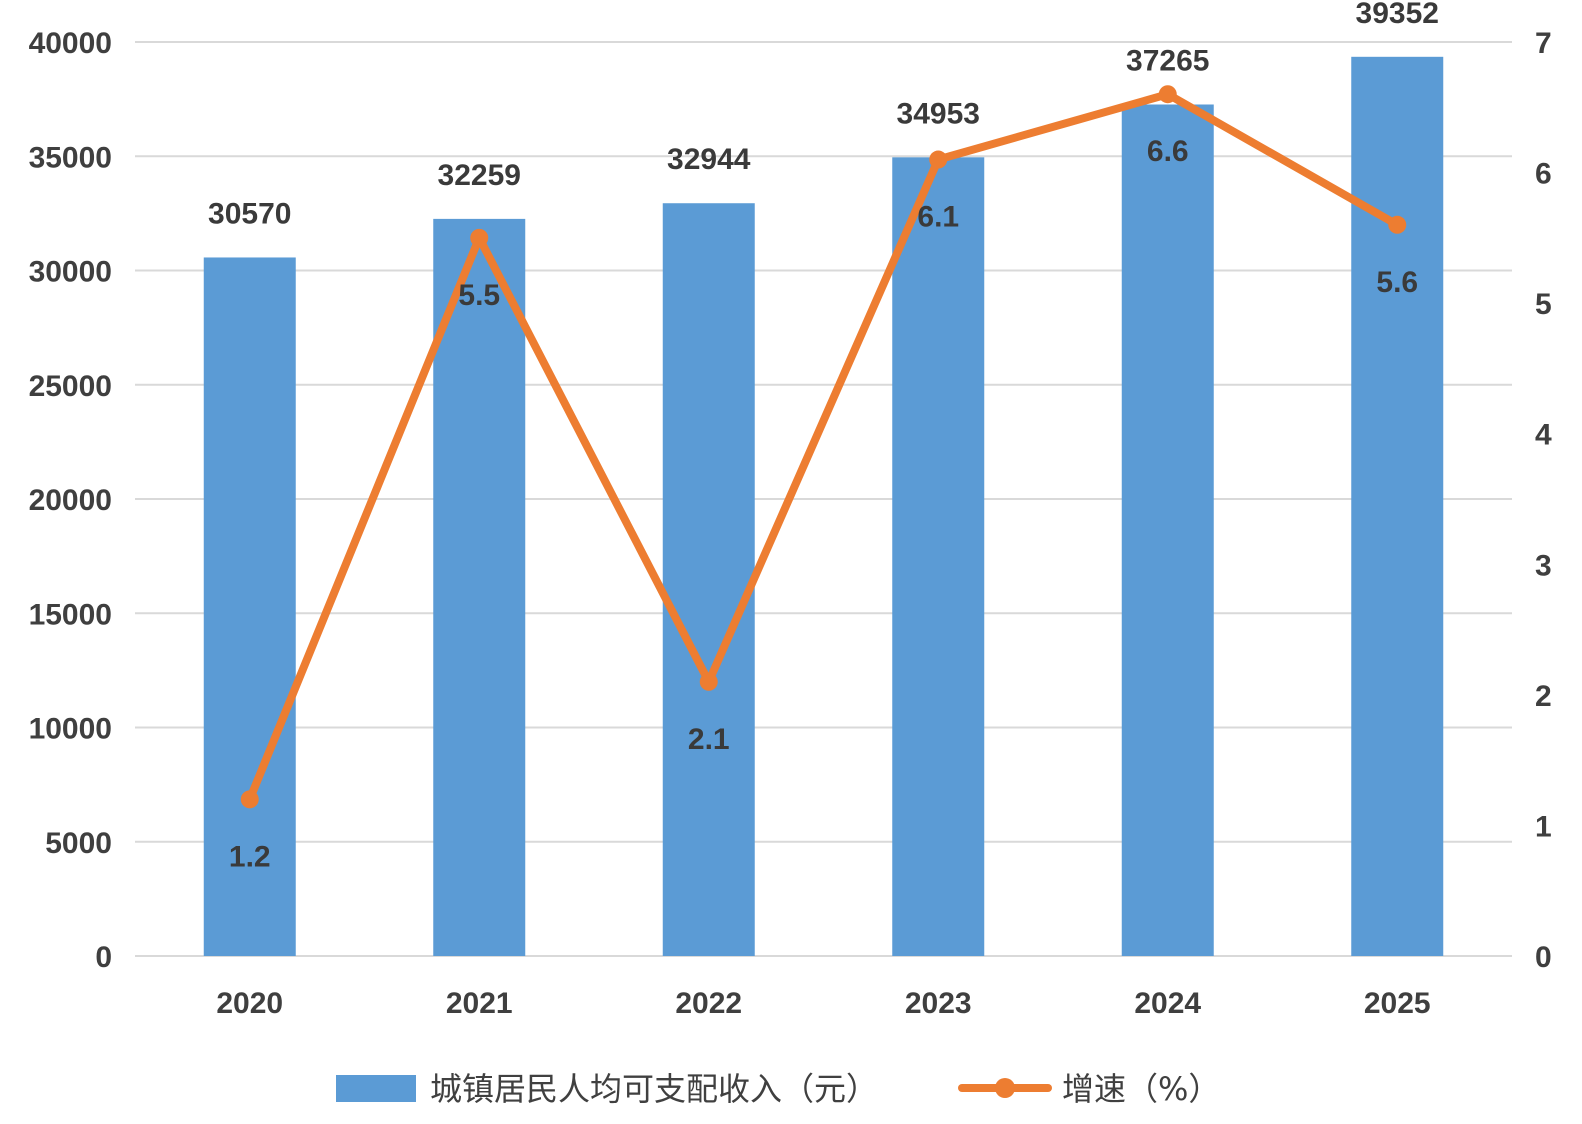 The width and height of the screenshot is (1582, 1124). Describe the element at coordinates (1543, 174) in the screenshot. I see `y-right-tick-label: 6` at that location.